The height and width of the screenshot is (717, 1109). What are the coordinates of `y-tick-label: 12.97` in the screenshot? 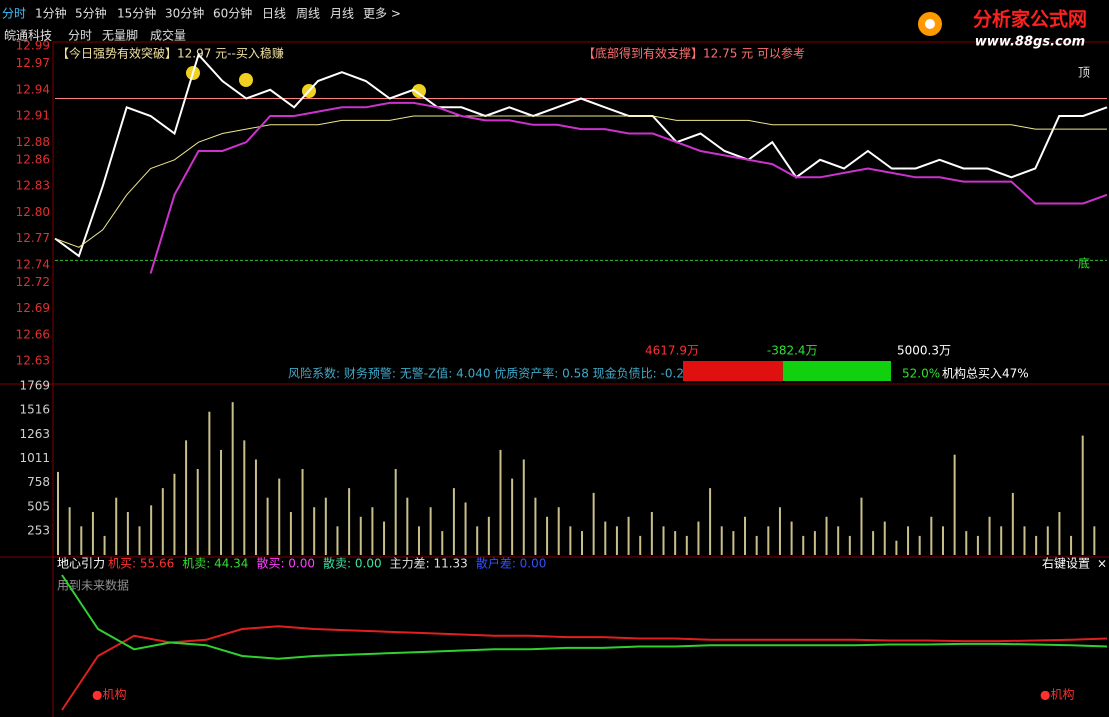 It's located at (33, 63).